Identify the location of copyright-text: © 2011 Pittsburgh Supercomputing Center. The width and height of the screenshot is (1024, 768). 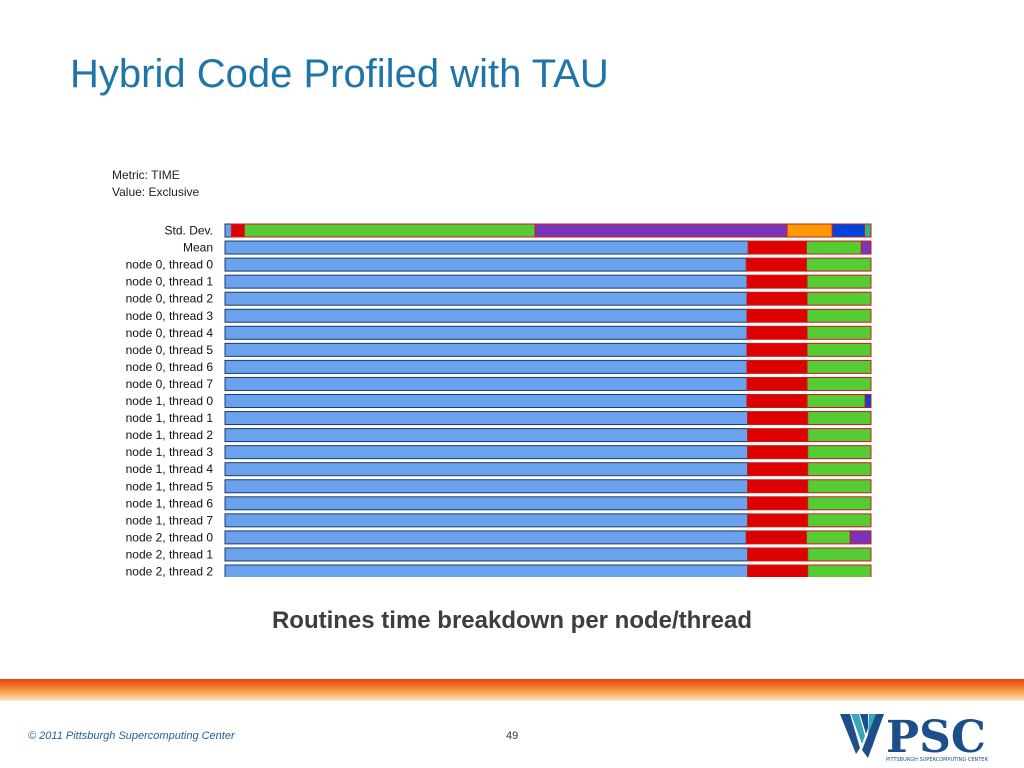
(131, 736).